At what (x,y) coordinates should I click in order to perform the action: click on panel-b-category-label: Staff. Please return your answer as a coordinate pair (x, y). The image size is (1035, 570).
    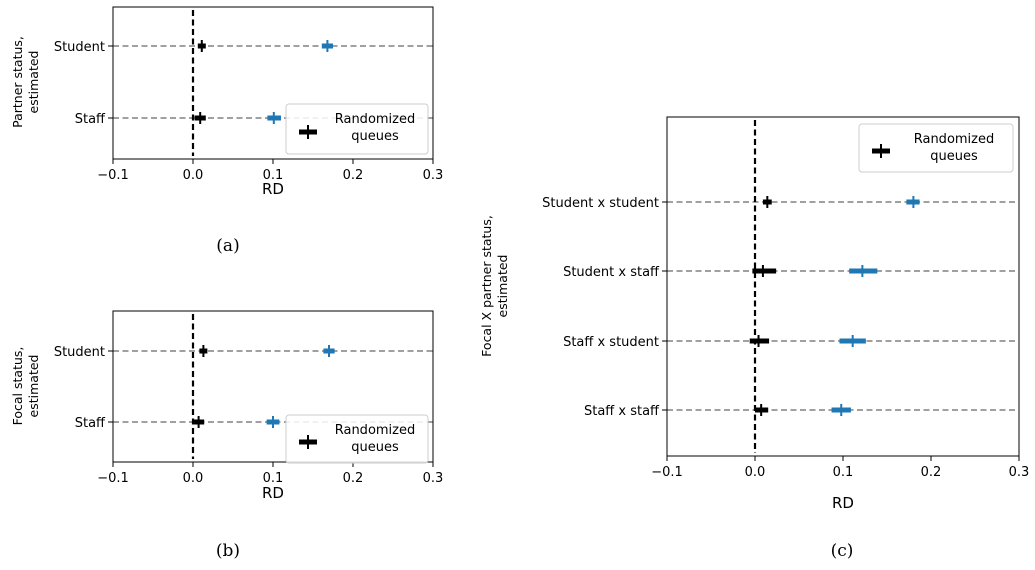
    Looking at the image, I should click on (90, 423).